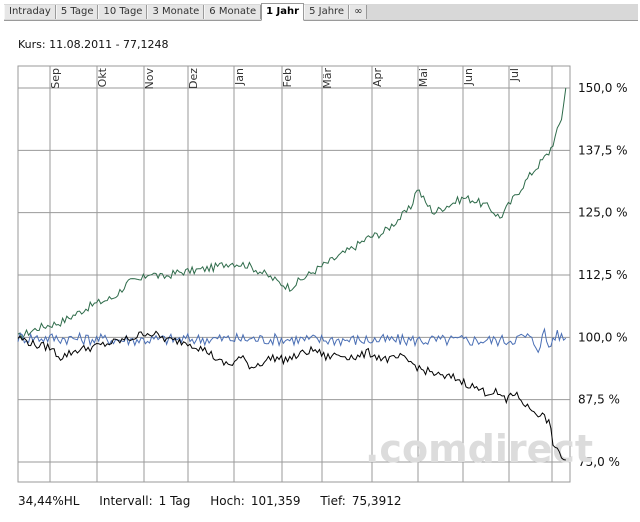 This screenshot has width=640, height=522. I want to click on hoch-label: Hoch:, so click(227, 501).